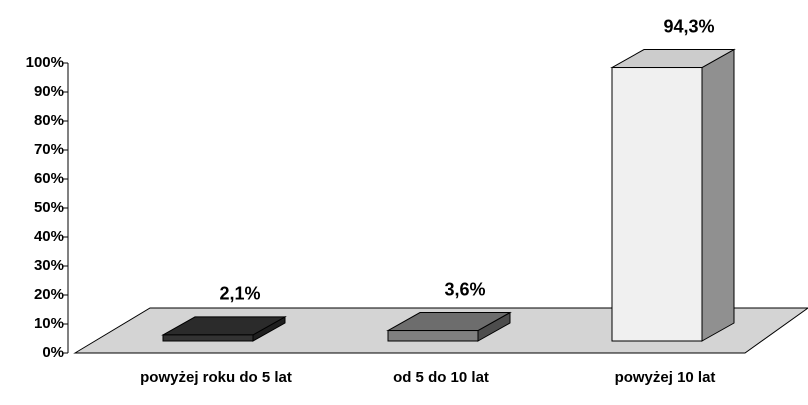 The height and width of the screenshot is (405, 808). Describe the element at coordinates (49, 207) in the screenshot. I see `y-tick-label: 50%` at that location.